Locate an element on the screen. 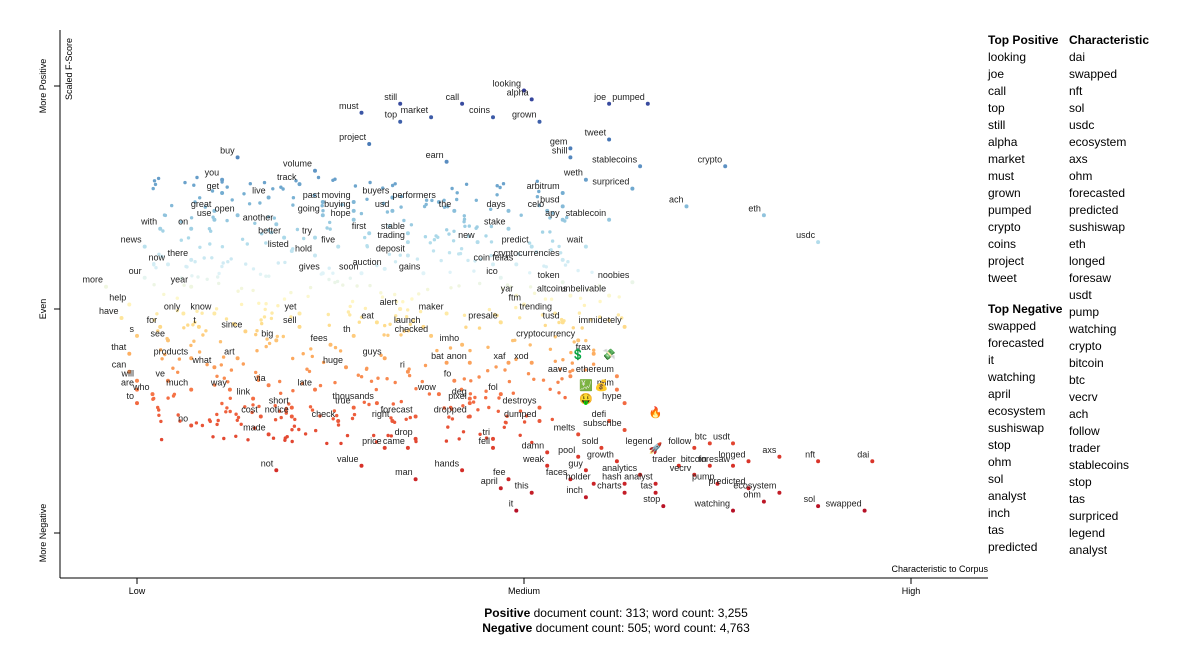 The height and width of the screenshot is (650, 1200). point-stablecoins is located at coordinates (640, 166).